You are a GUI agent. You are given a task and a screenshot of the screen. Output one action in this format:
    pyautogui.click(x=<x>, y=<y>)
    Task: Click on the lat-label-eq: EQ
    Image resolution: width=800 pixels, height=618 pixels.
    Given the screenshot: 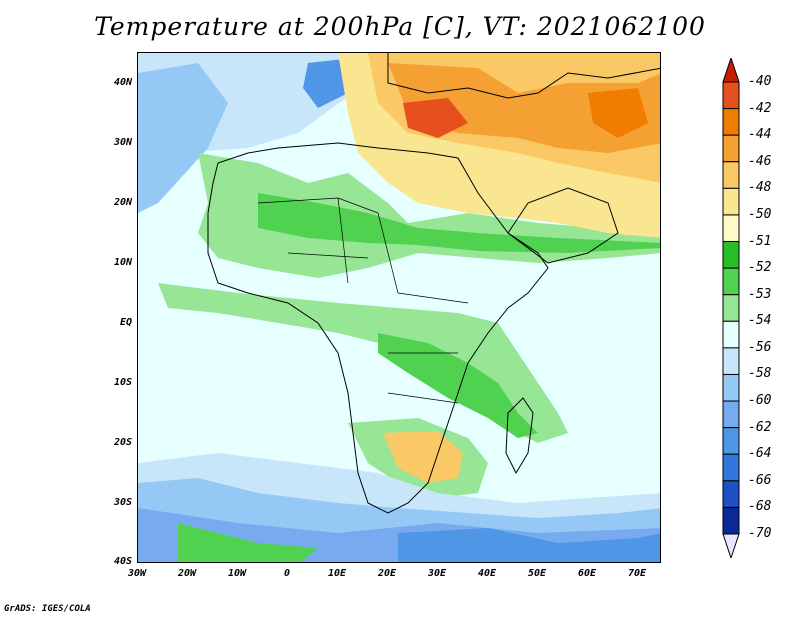 What is the action you would take?
    pyautogui.click(x=125, y=322)
    